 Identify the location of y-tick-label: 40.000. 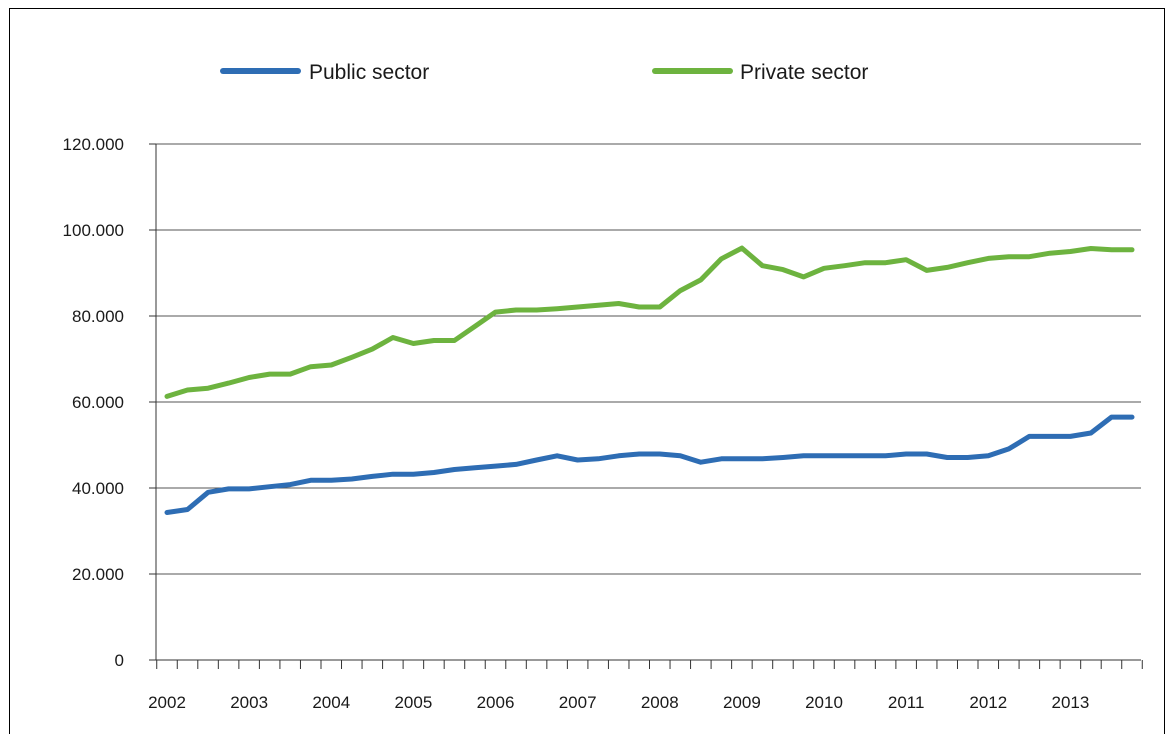
(98, 488).